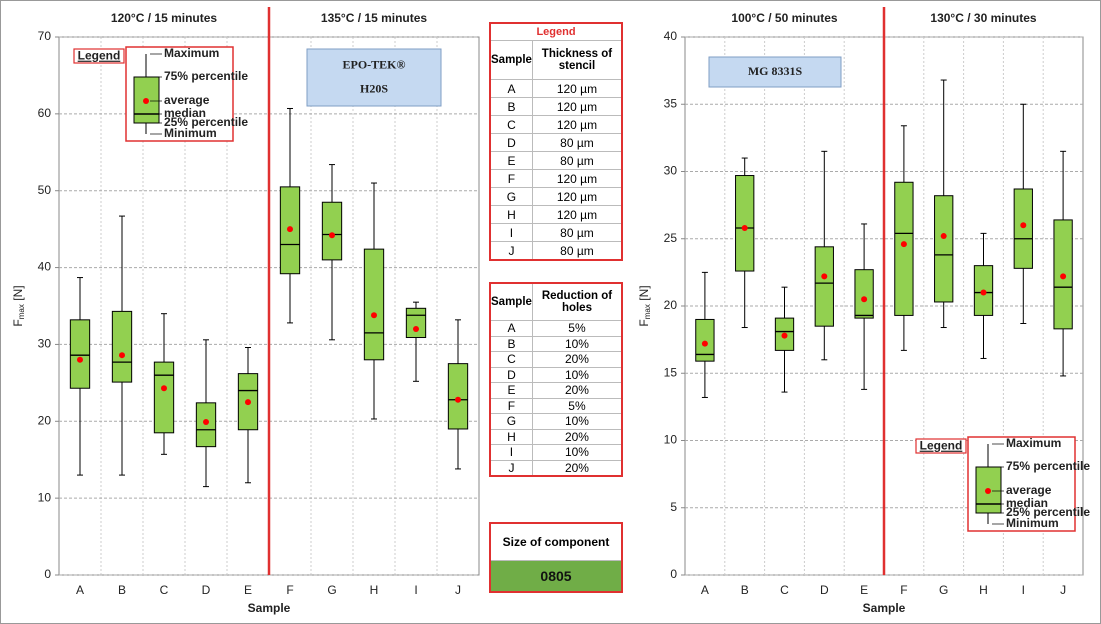 This screenshot has height=624, width=1101. Describe the element at coordinates (745, 590) in the screenshot. I see `x-tick-label: B` at that location.